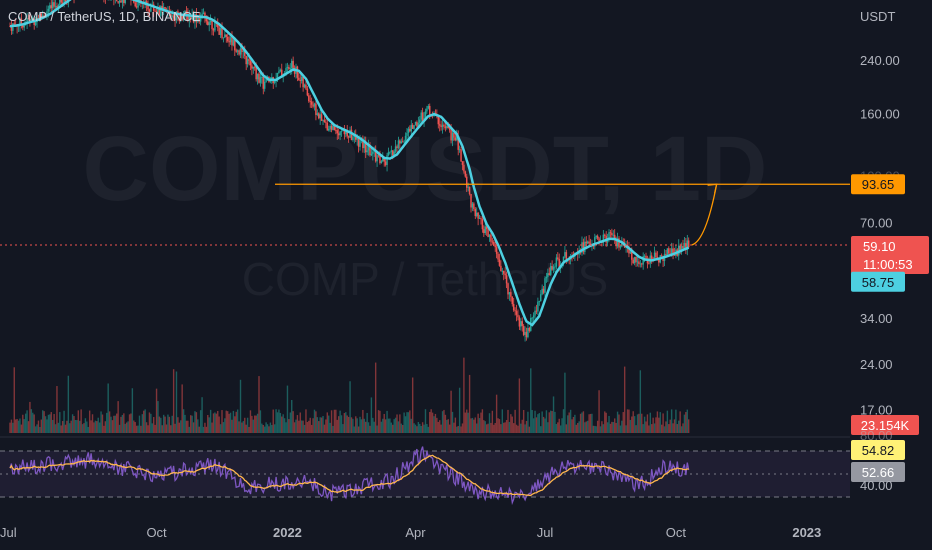 This screenshot has height=550, width=932. What do you see at coordinates (704, 214) in the screenshot?
I see `projection-arrow-icon` at bounding box center [704, 214].